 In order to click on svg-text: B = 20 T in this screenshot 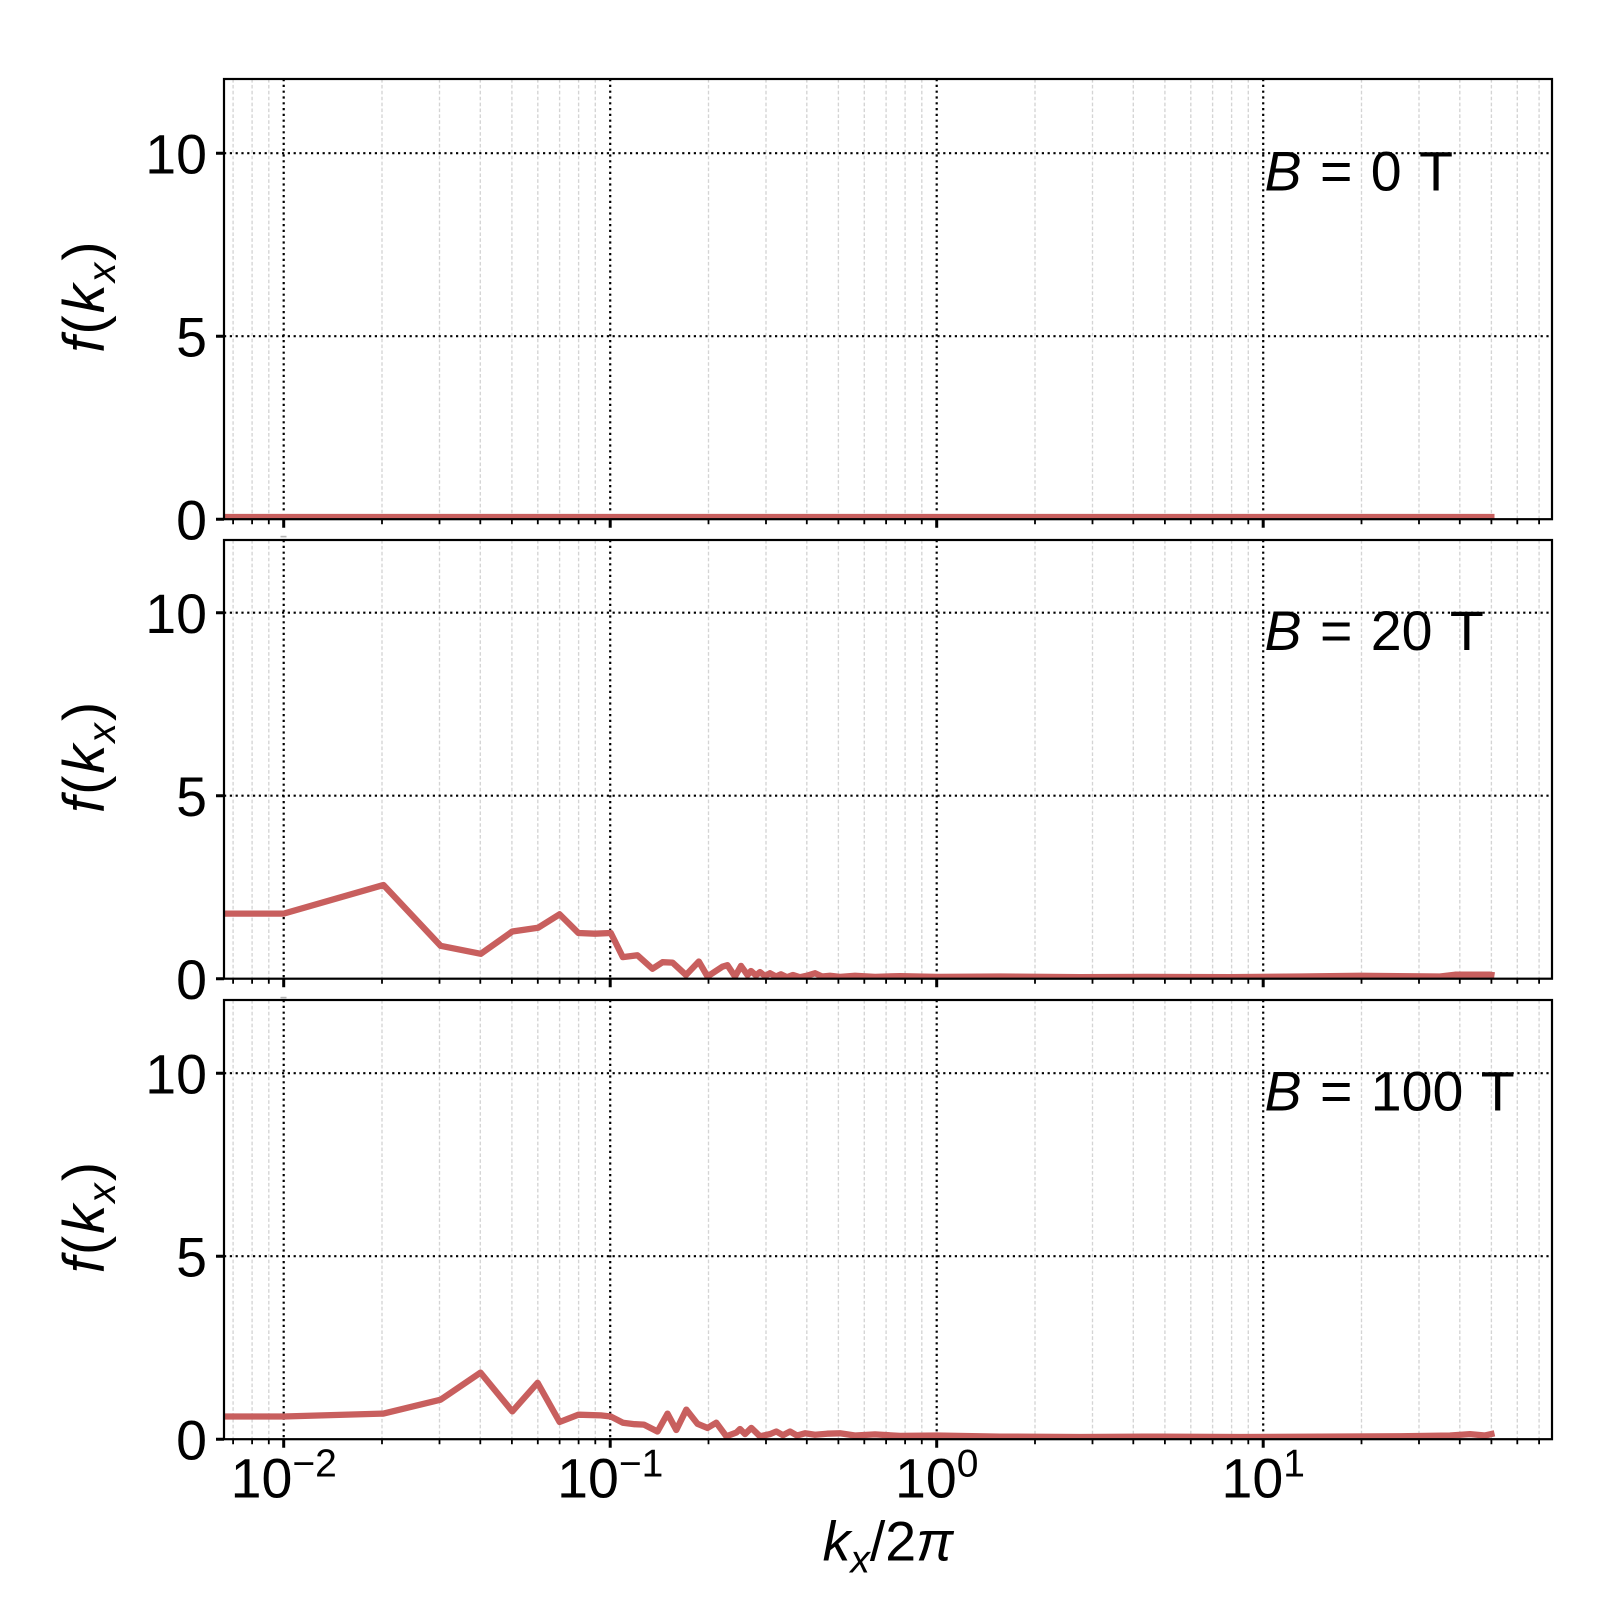, I will do `click(1374, 631)`.